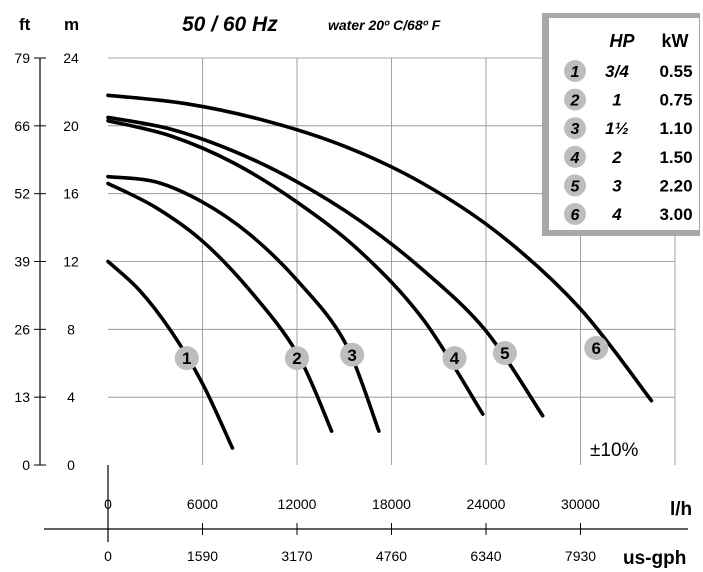  I want to click on legend-hp-2: 1, so click(616, 100).